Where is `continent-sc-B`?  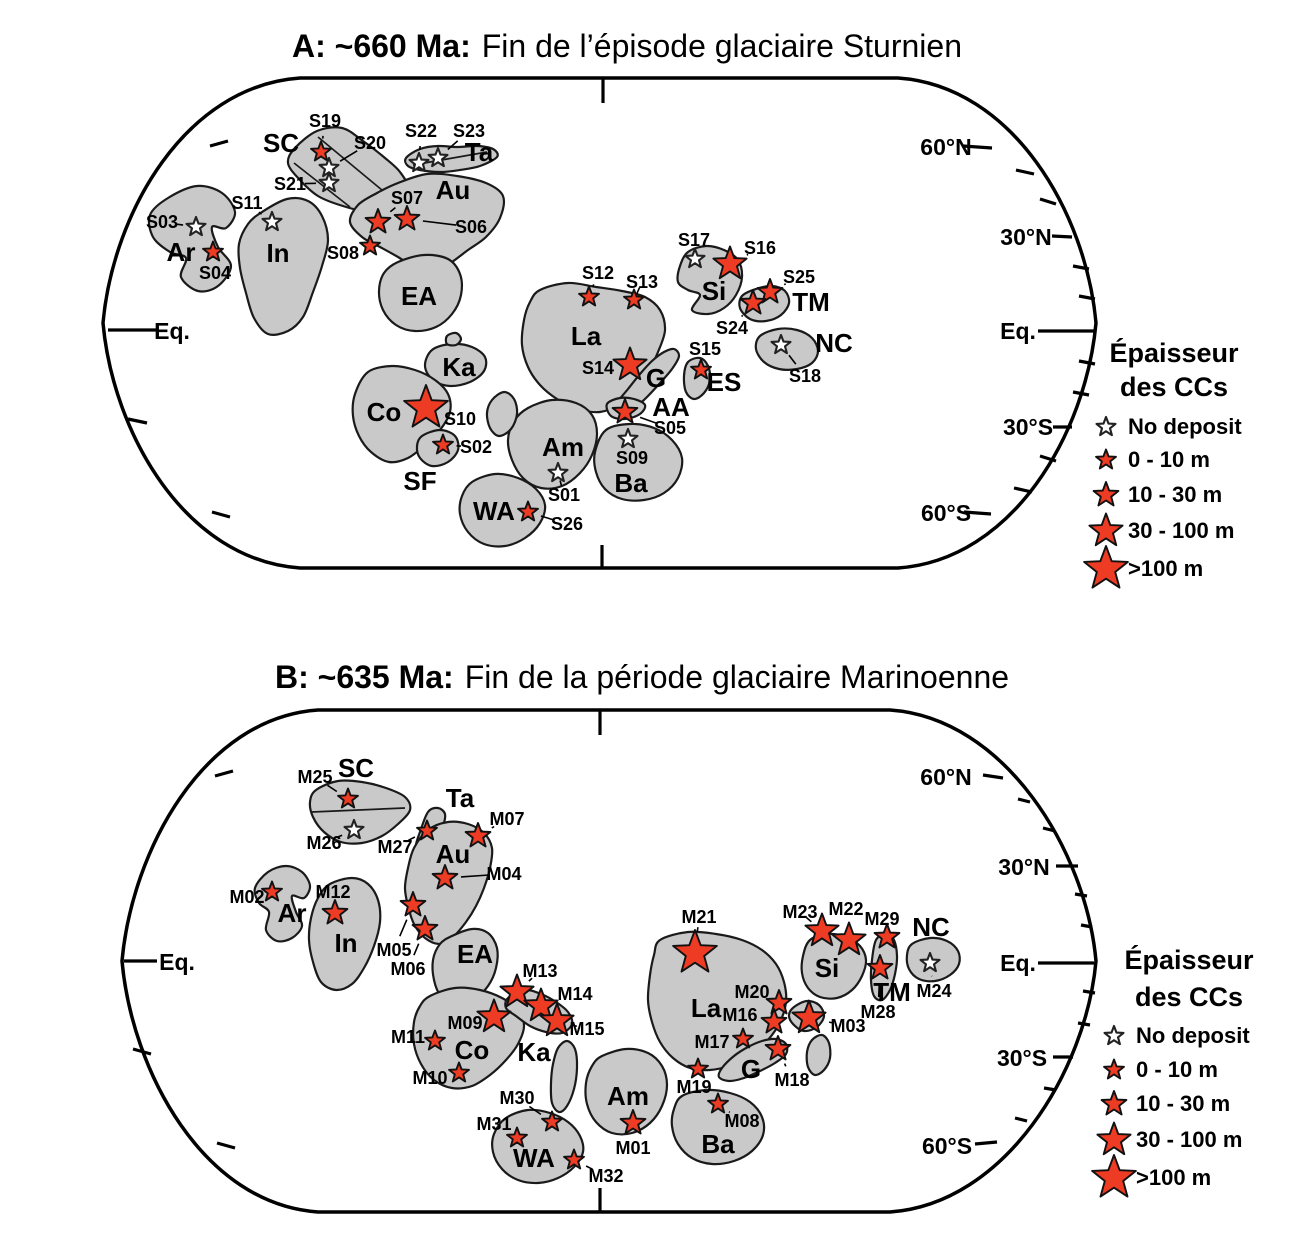
continent-sc-B is located at coordinates (360, 812).